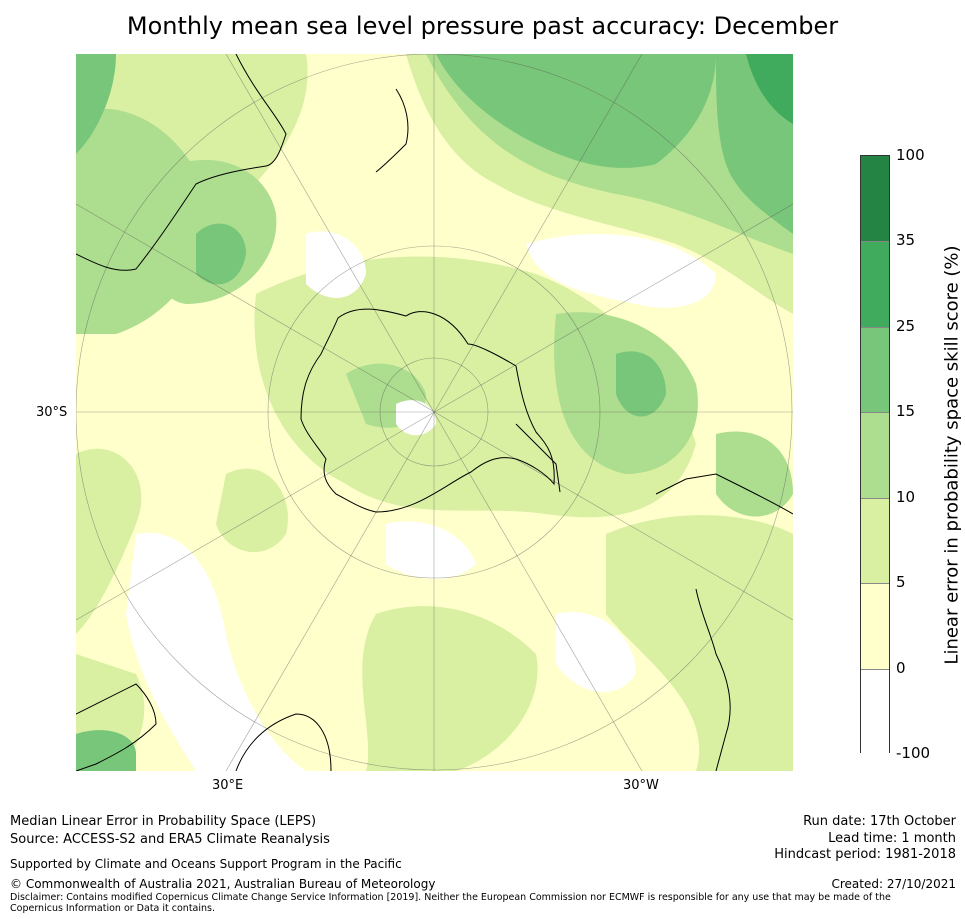  I want to click on colorbar-tick-label: 25, so click(906, 325).